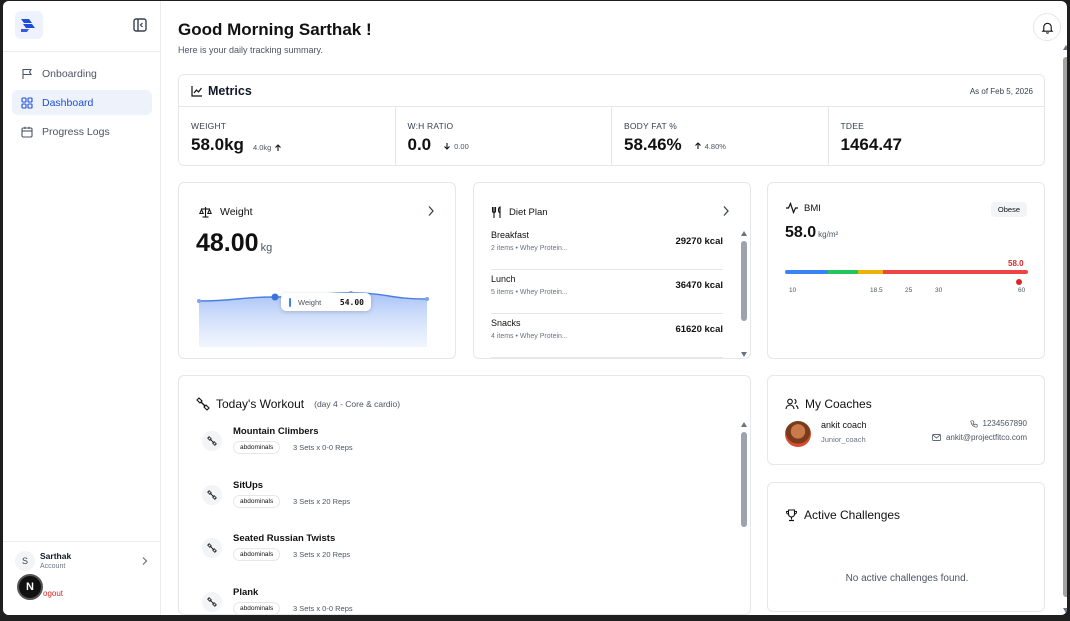 Image resolution: width=1070 pixels, height=621 pixels. Describe the element at coordinates (998, 423) in the screenshot. I see `coach-phone: 1234567890` at that location.